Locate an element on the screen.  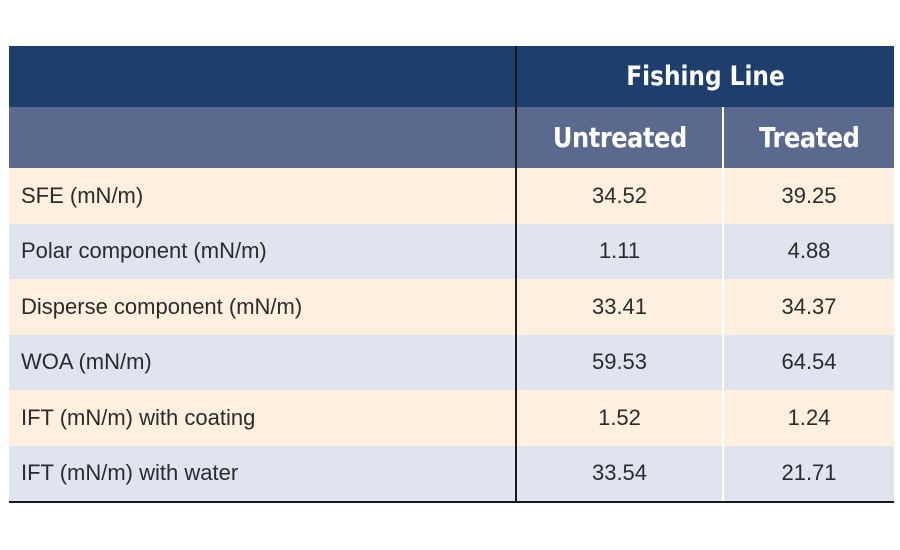
table-row: Disperse component (mN/m) 33.41 34.37 is located at coordinates (452, 307).